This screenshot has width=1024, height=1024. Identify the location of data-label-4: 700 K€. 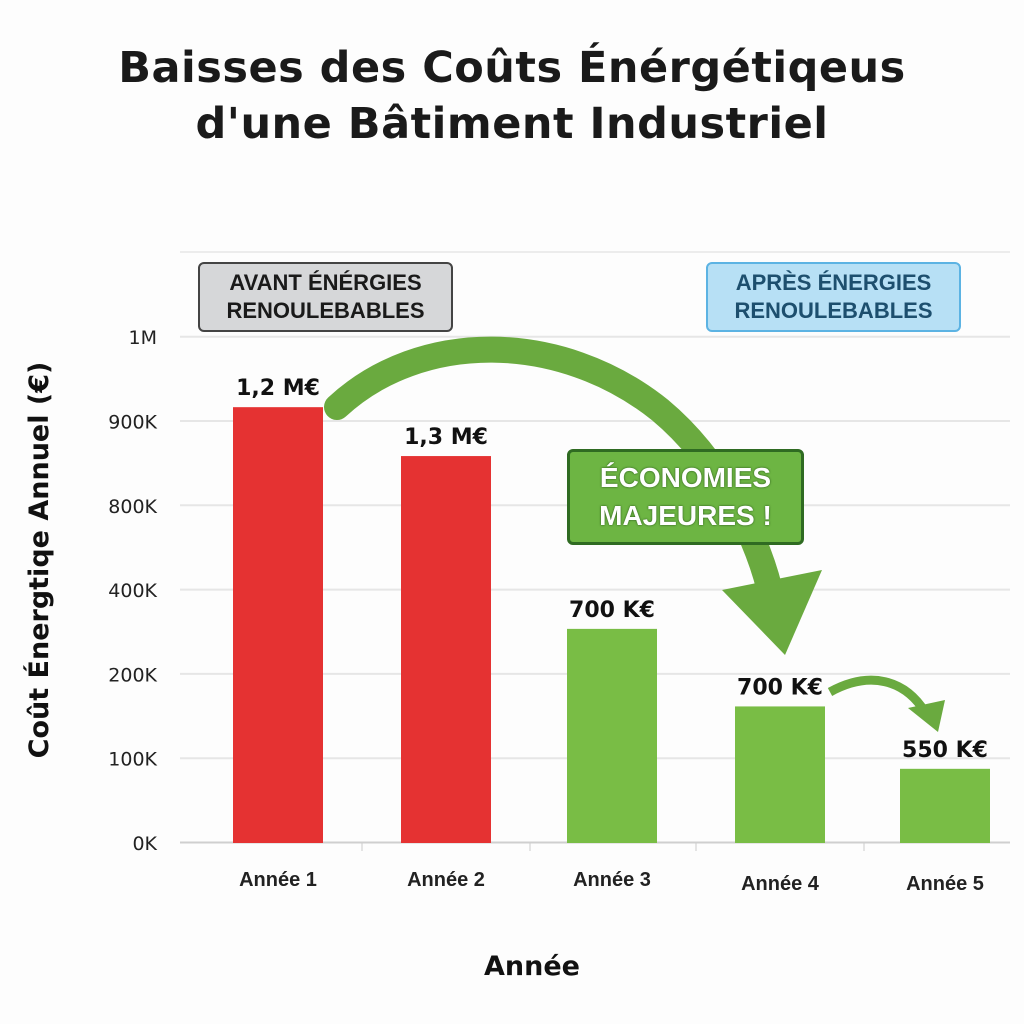
(780, 687).